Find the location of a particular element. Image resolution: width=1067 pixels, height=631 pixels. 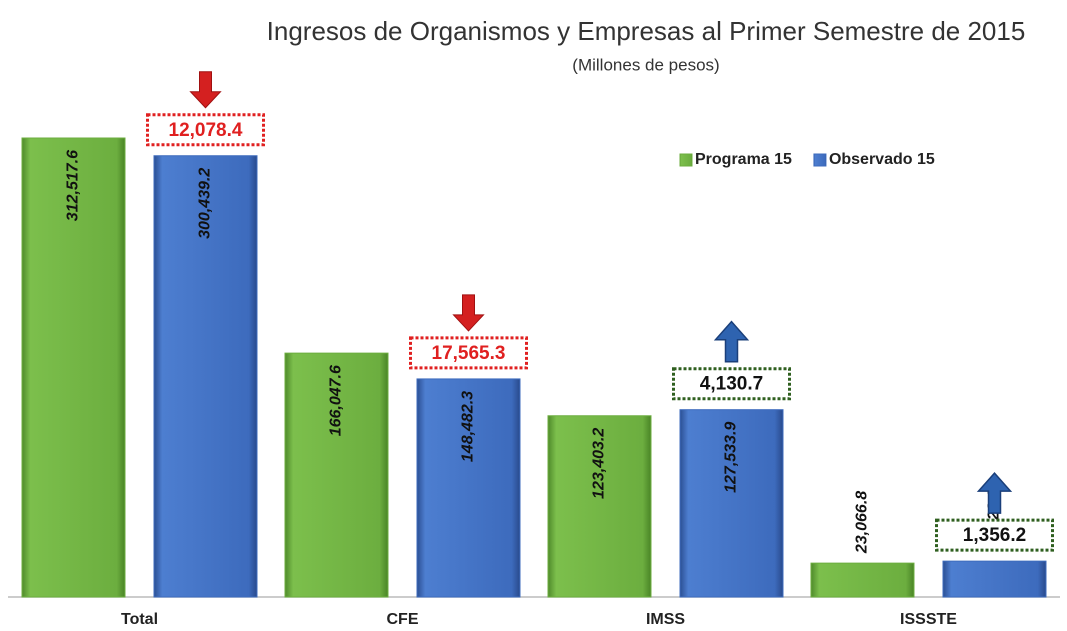

legend-label: Observado 15 is located at coordinates (882, 159).